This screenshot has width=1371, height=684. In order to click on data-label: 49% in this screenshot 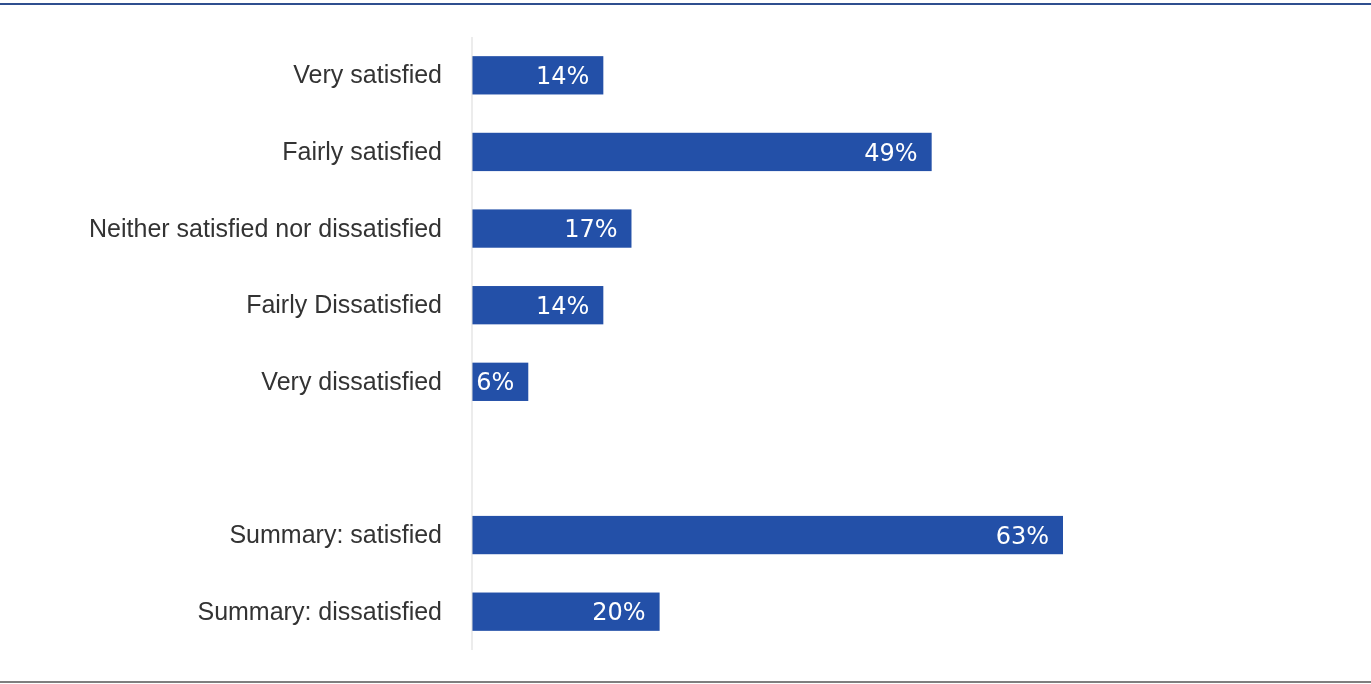, I will do `click(891, 152)`.